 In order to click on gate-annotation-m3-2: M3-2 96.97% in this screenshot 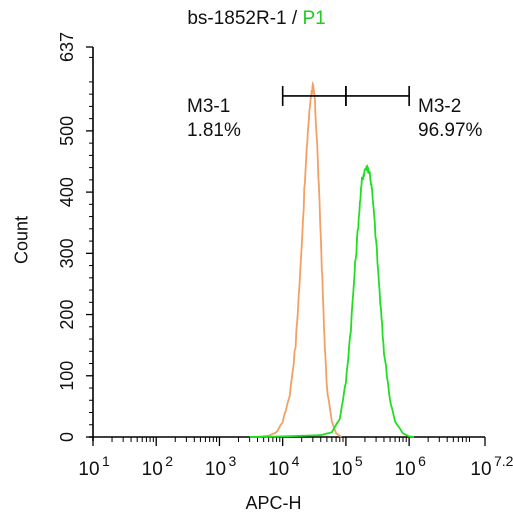, I will do `click(451, 119)`.